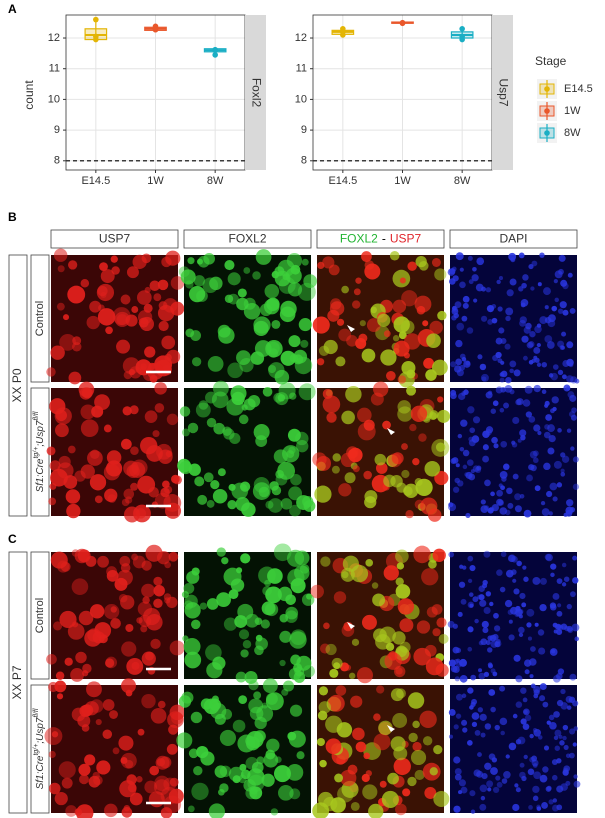 This screenshot has width=605, height=818. I want to click on data-point, so click(215, 50).